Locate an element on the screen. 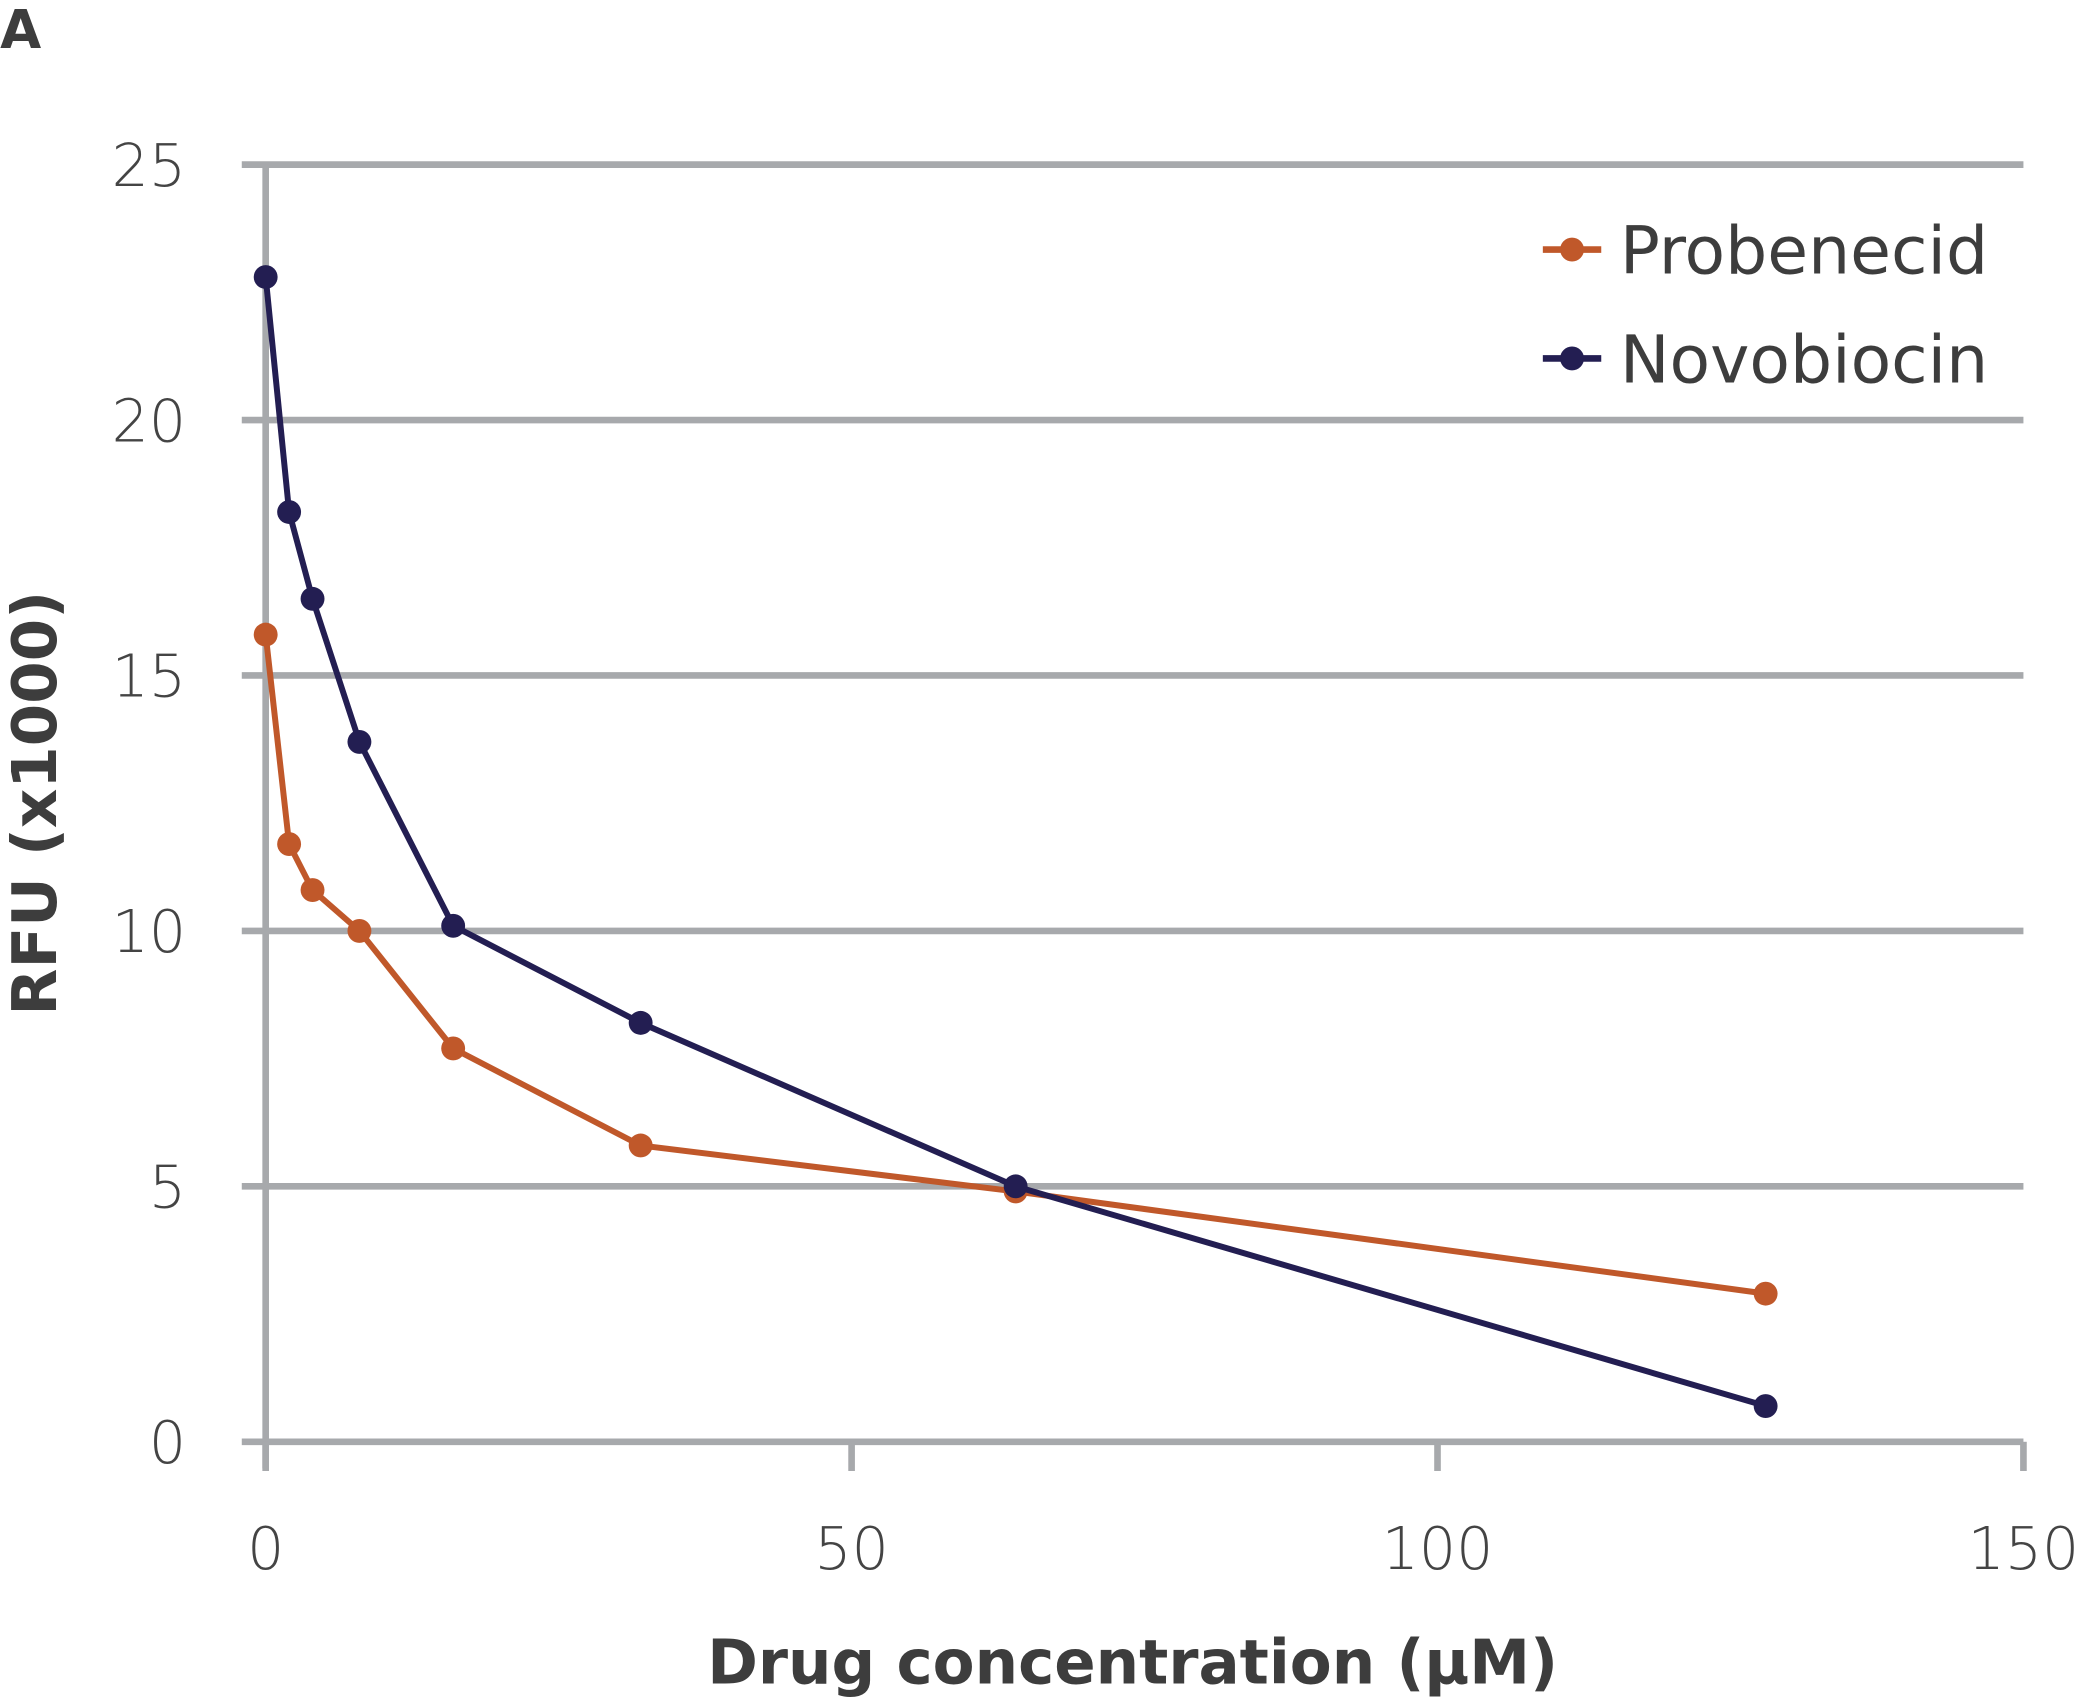 Image resolution: width=2082 pixels, height=1702 pixels. y-tick-label: 25 is located at coordinates (149, 166).